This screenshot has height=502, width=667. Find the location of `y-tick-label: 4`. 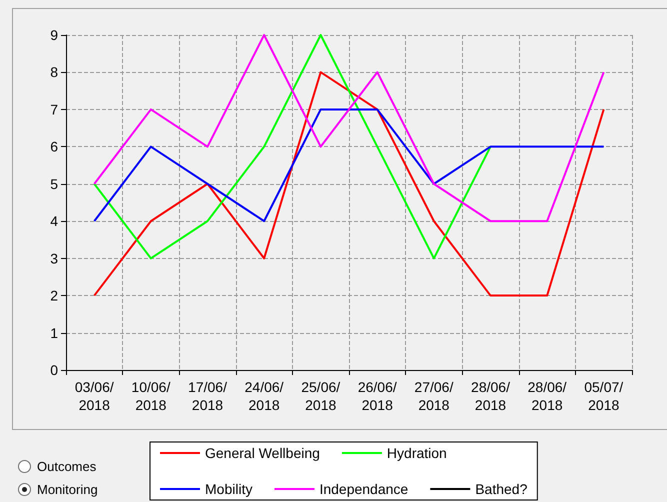

y-tick-label: 4 is located at coordinates (54, 221).